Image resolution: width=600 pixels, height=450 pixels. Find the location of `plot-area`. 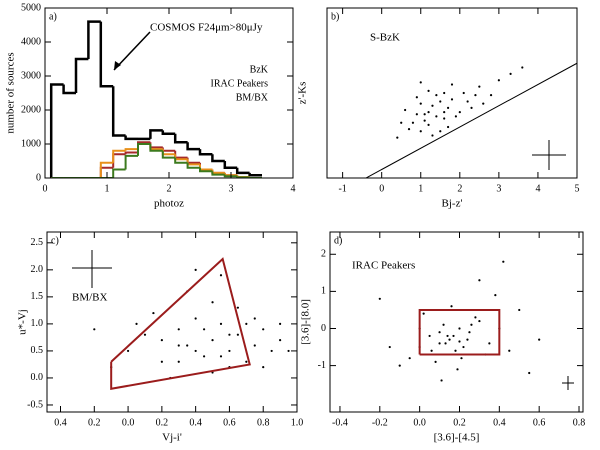

plot-area is located at coordinates (191, 323).